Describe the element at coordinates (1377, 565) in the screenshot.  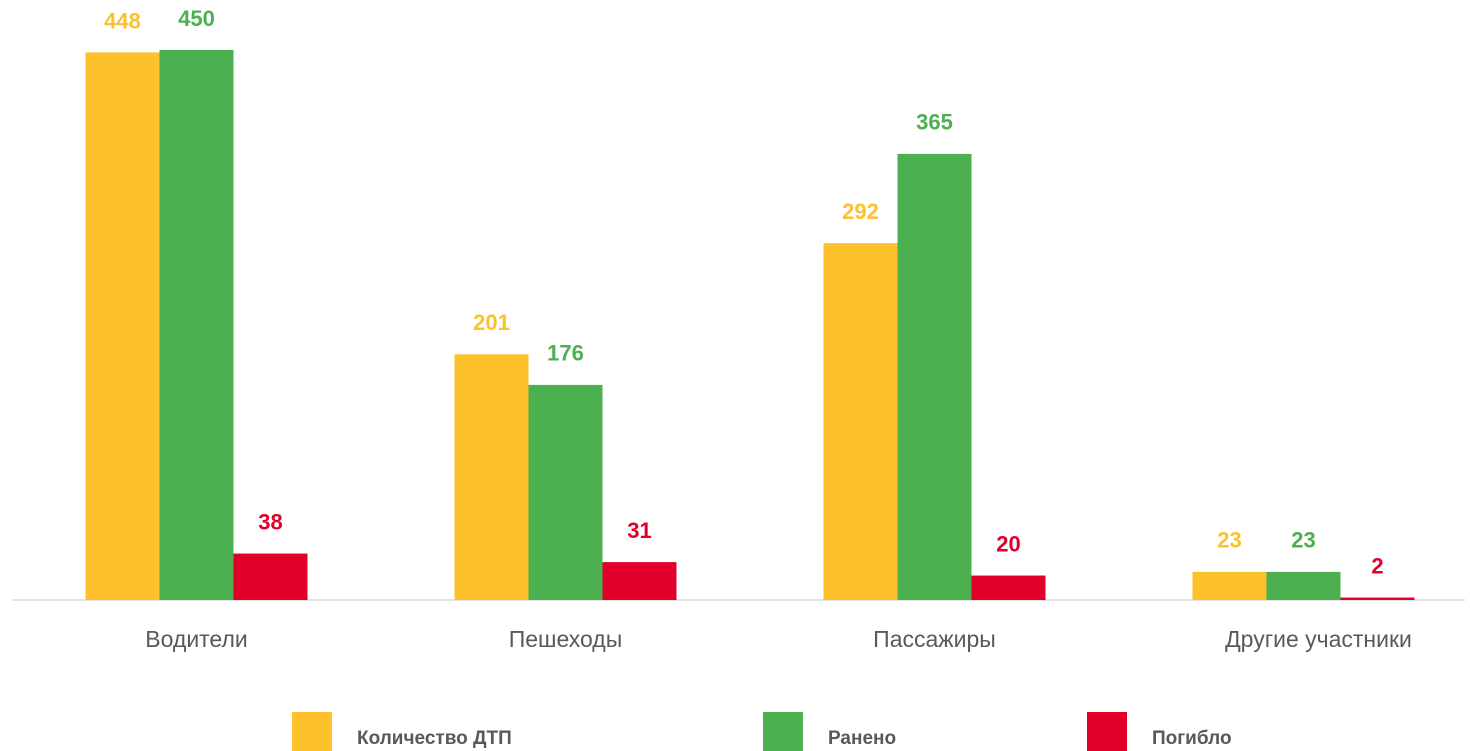
I see `value-label: 2` at that location.